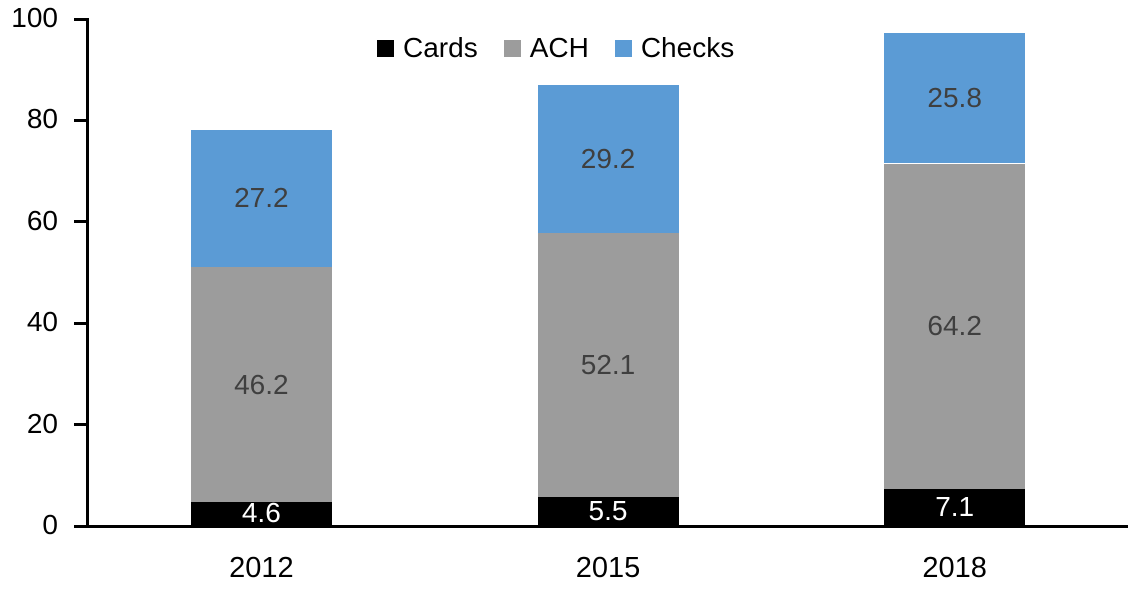 Image resolution: width=1134 pixels, height=599 pixels. I want to click on bar-segment-label: 7.1, so click(955, 506).